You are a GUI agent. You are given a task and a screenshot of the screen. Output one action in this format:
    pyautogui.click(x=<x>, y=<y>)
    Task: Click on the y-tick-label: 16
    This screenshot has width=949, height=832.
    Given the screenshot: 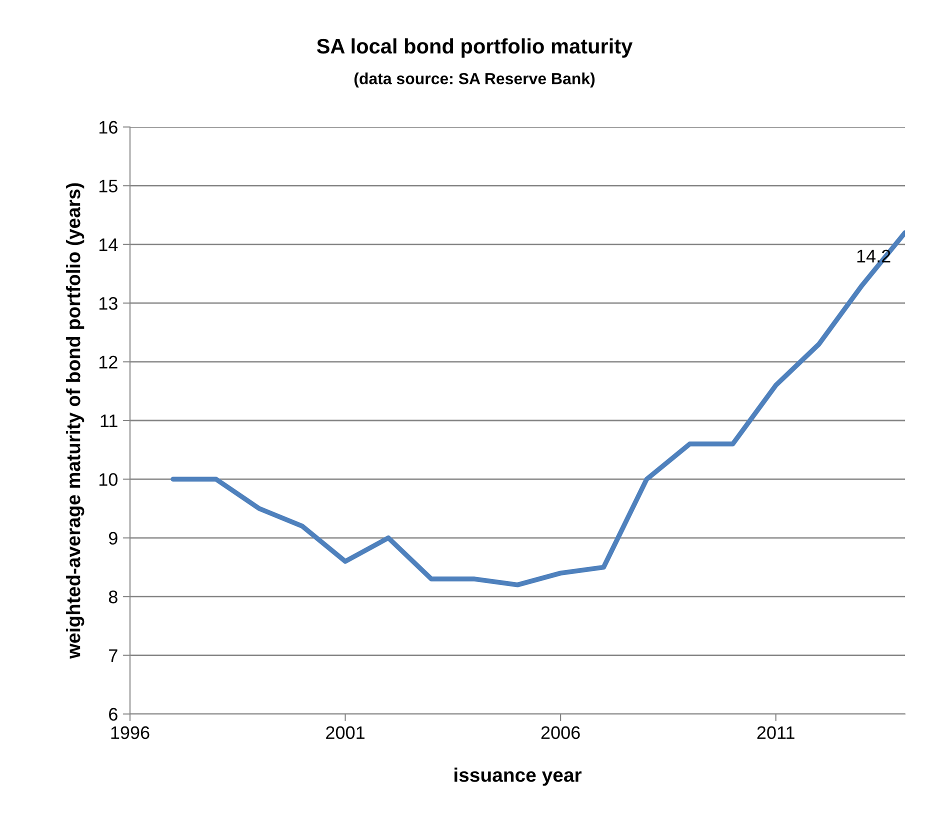 What is the action you would take?
    pyautogui.click(x=108, y=127)
    